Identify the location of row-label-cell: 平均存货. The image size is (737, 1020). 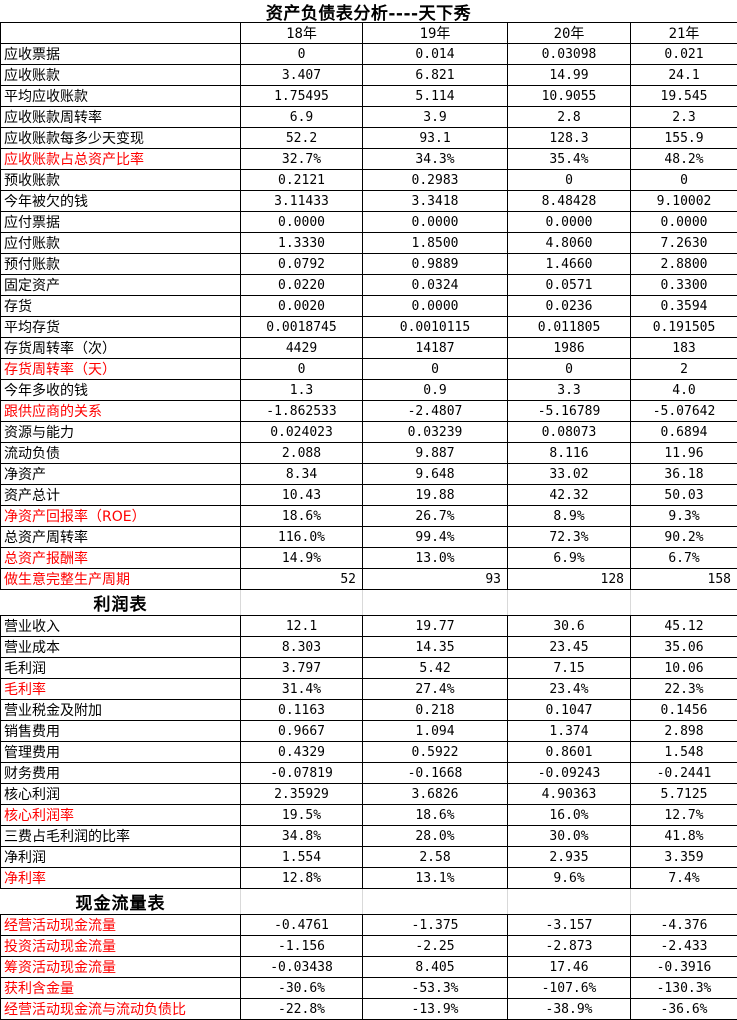
(121, 327).